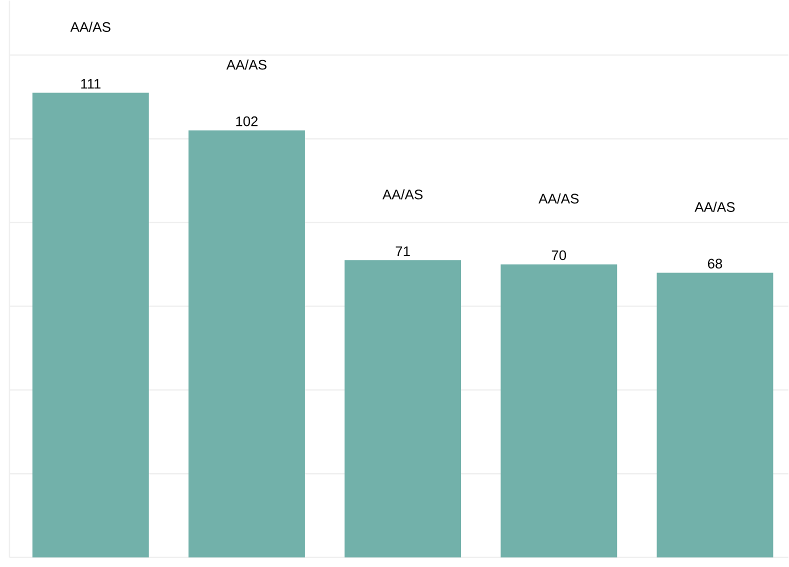  What do you see at coordinates (715, 263) in the screenshot?
I see `data-label: 68` at bounding box center [715, 263].